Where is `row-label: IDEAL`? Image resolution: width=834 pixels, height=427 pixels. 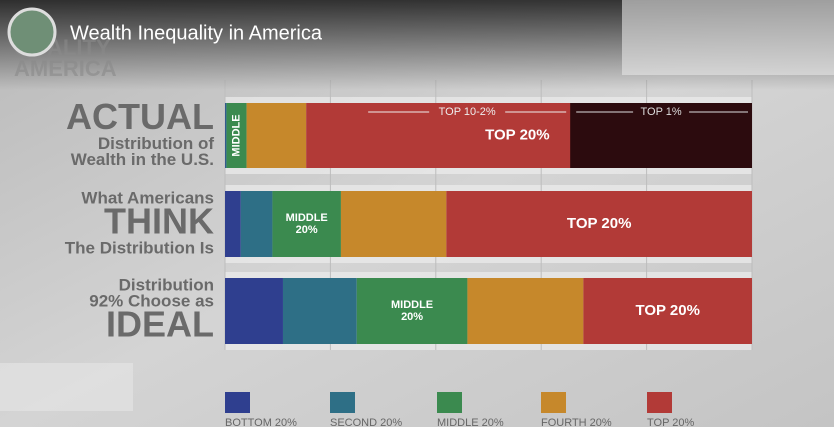 row-label: IDEAL is located at coordinates (160, 324).